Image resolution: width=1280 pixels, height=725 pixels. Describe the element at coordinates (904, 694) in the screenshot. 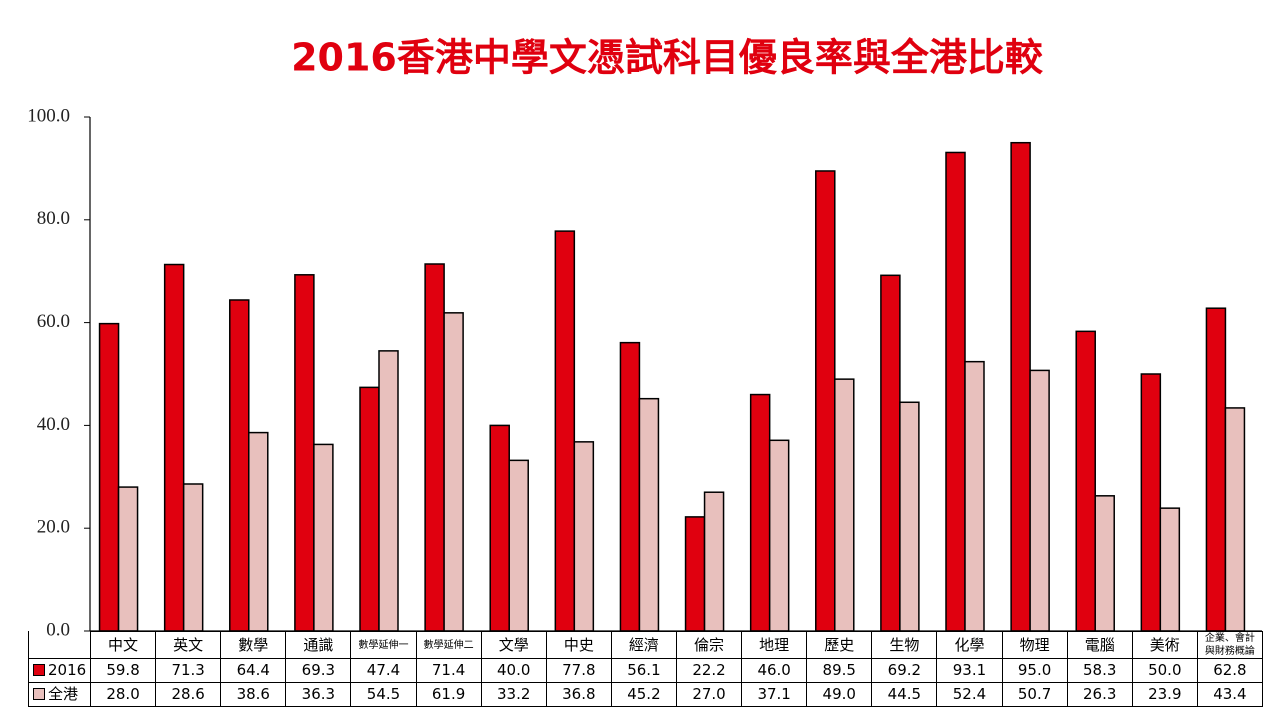

I see `data-label: 44.5` at that location.